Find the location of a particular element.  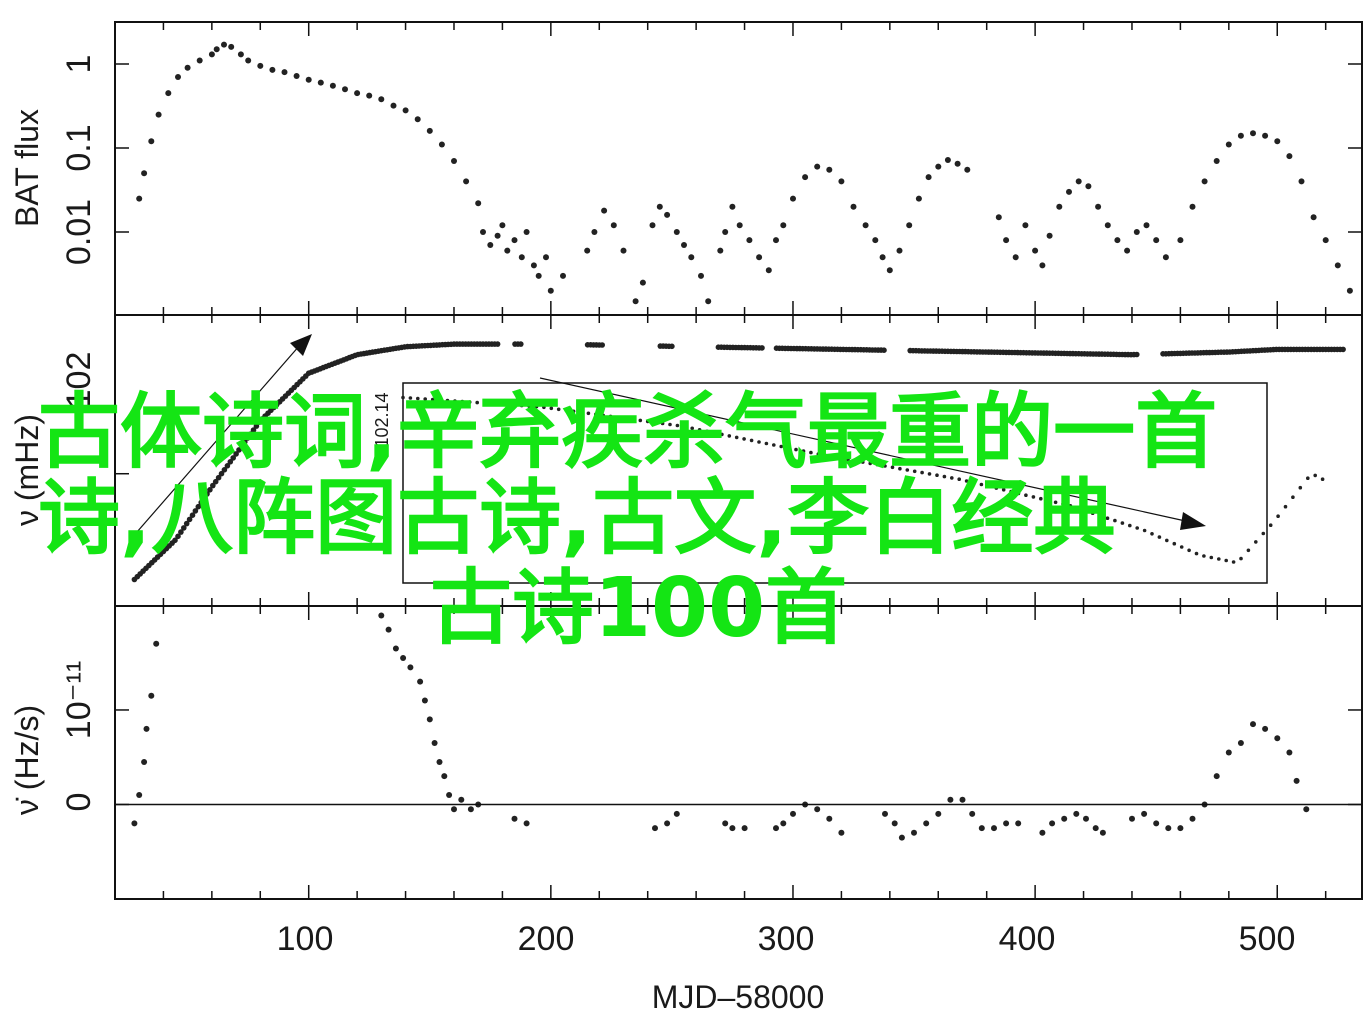

xtick-label-100: 100 is located at coordinates (305, 939).